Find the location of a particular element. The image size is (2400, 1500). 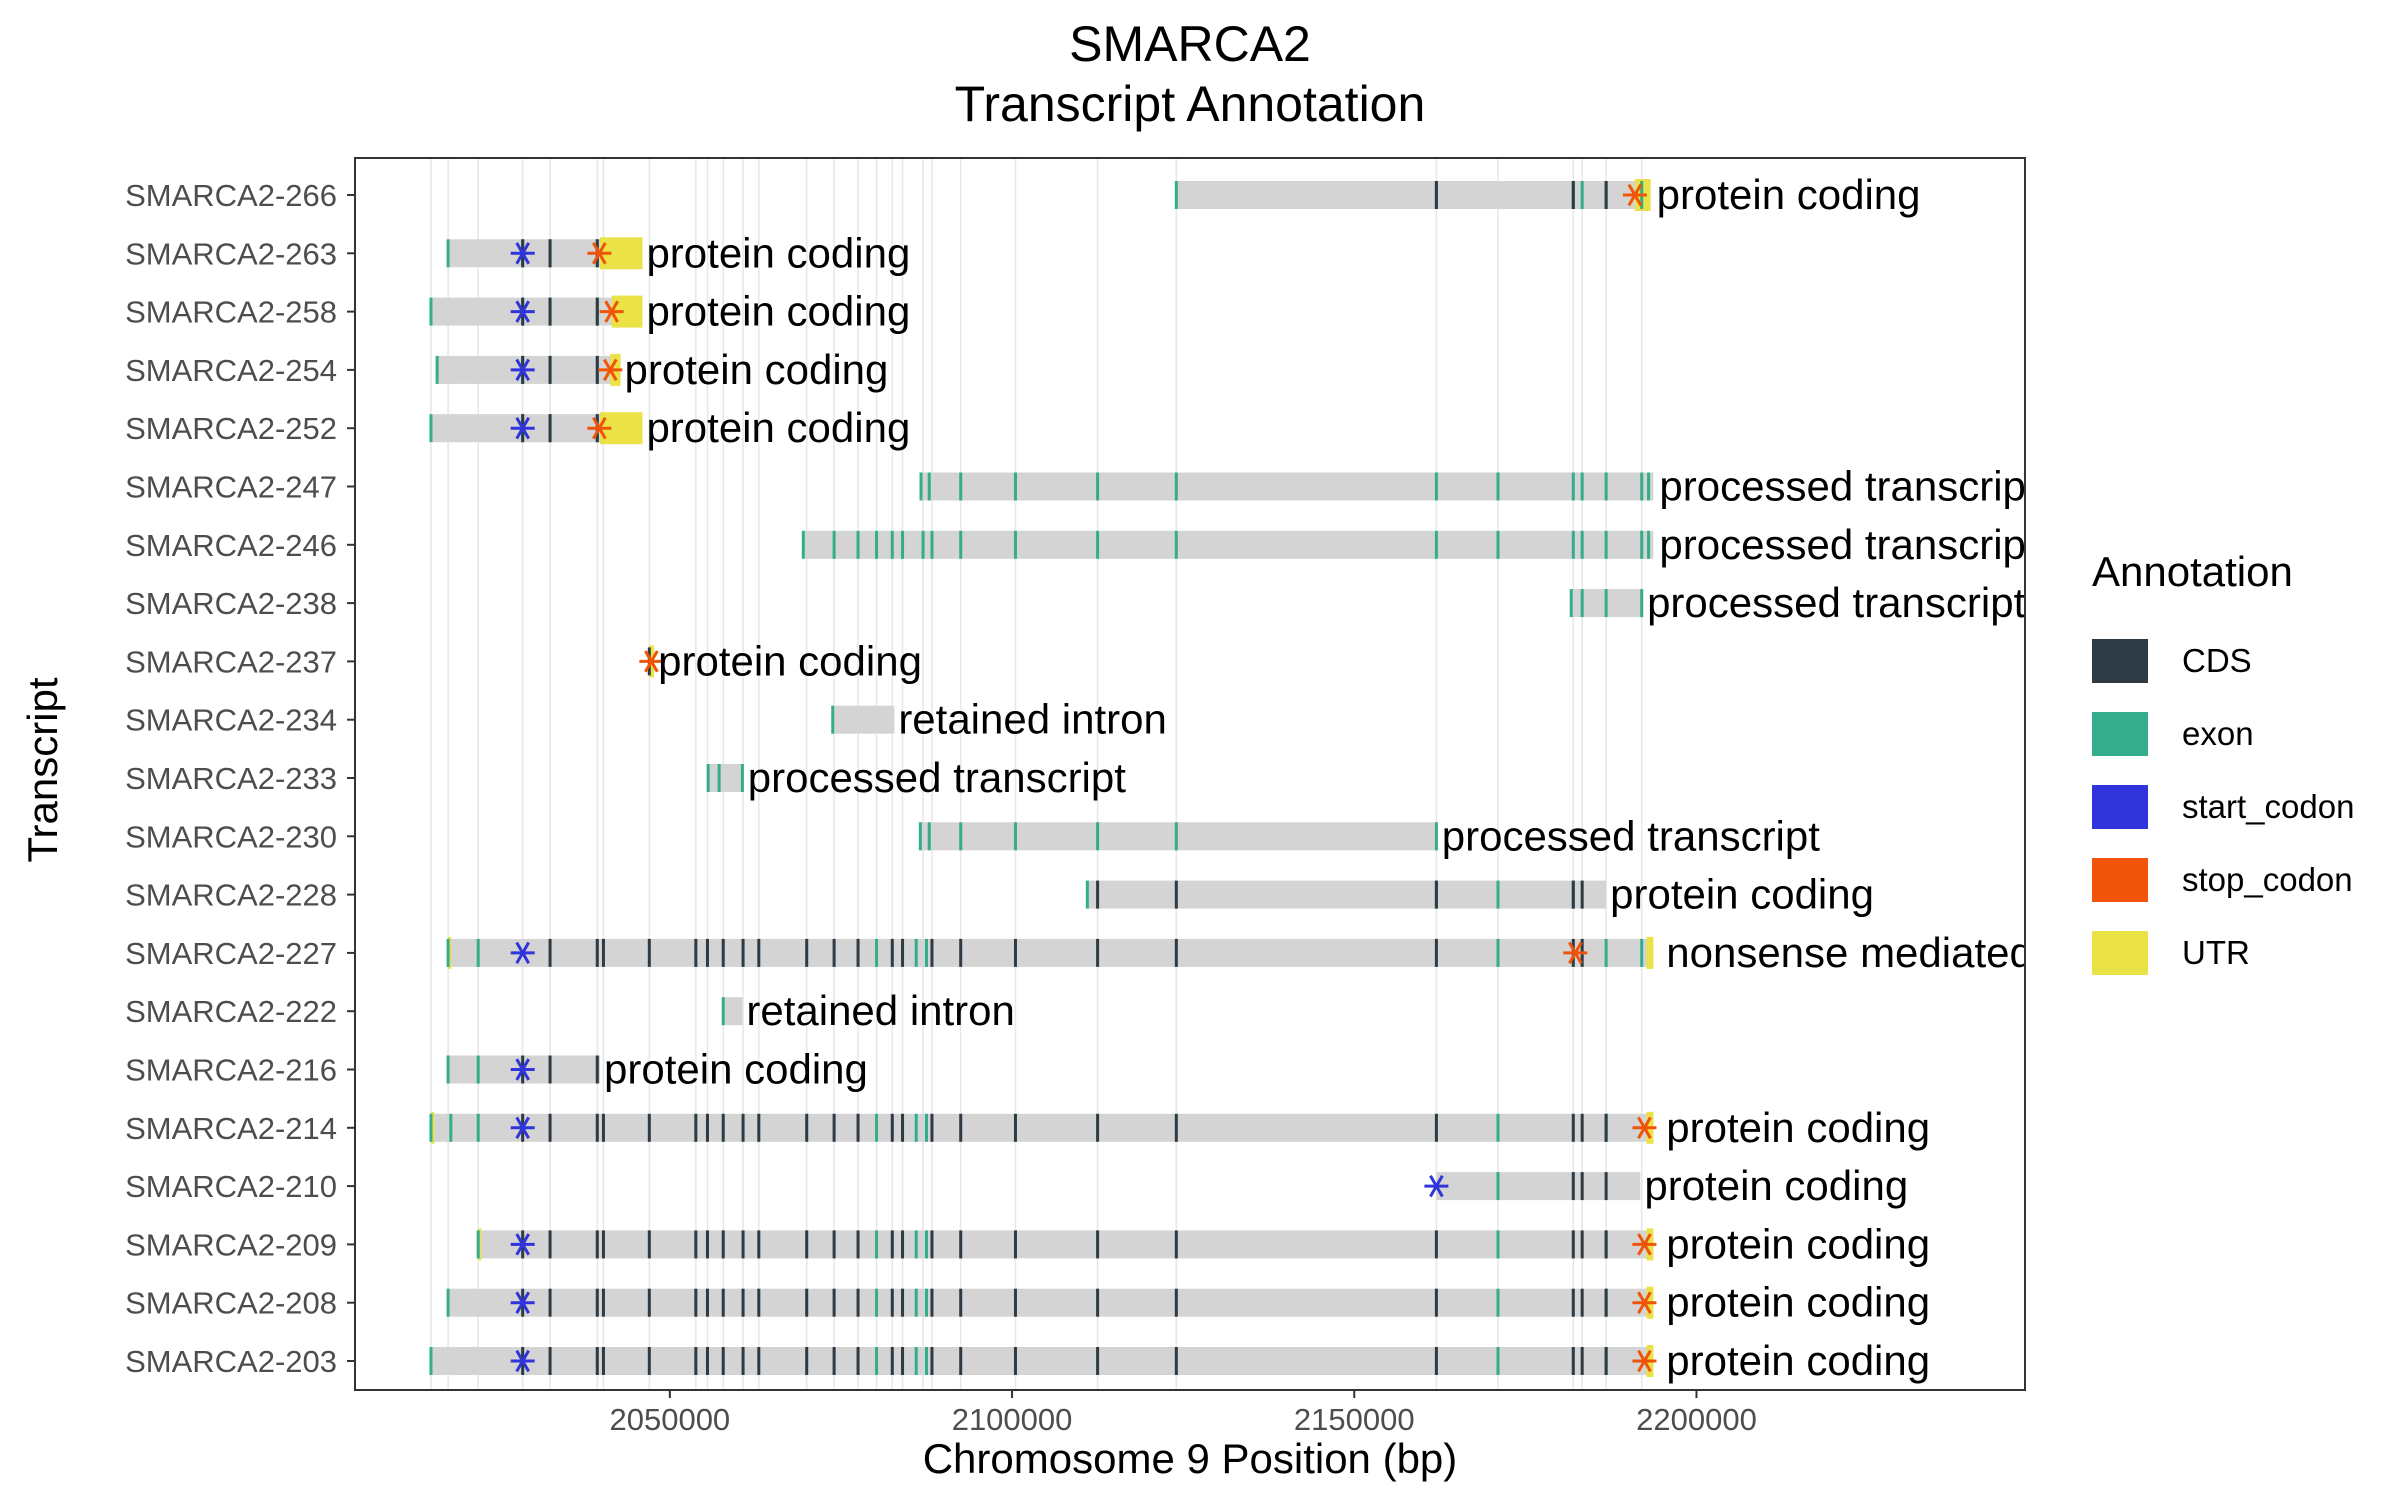

y-tick-label: SMARCA2-238 is located at coordinates (231, 603).